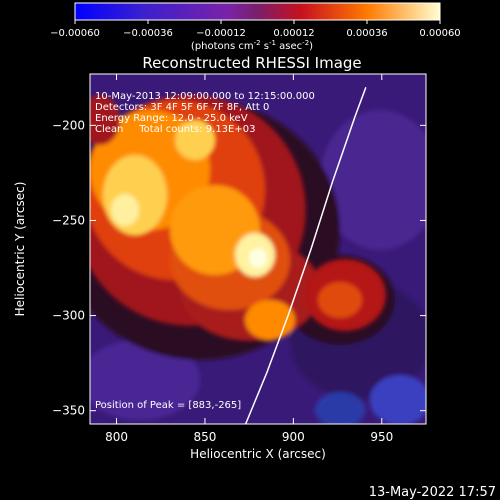 The height and width of the screenshot is (500, 500). What do you see at coordinates (75, 33) in the screenshot?
I see `colorbar-tick-label: −0.00060` at bounding box center [75, 33].